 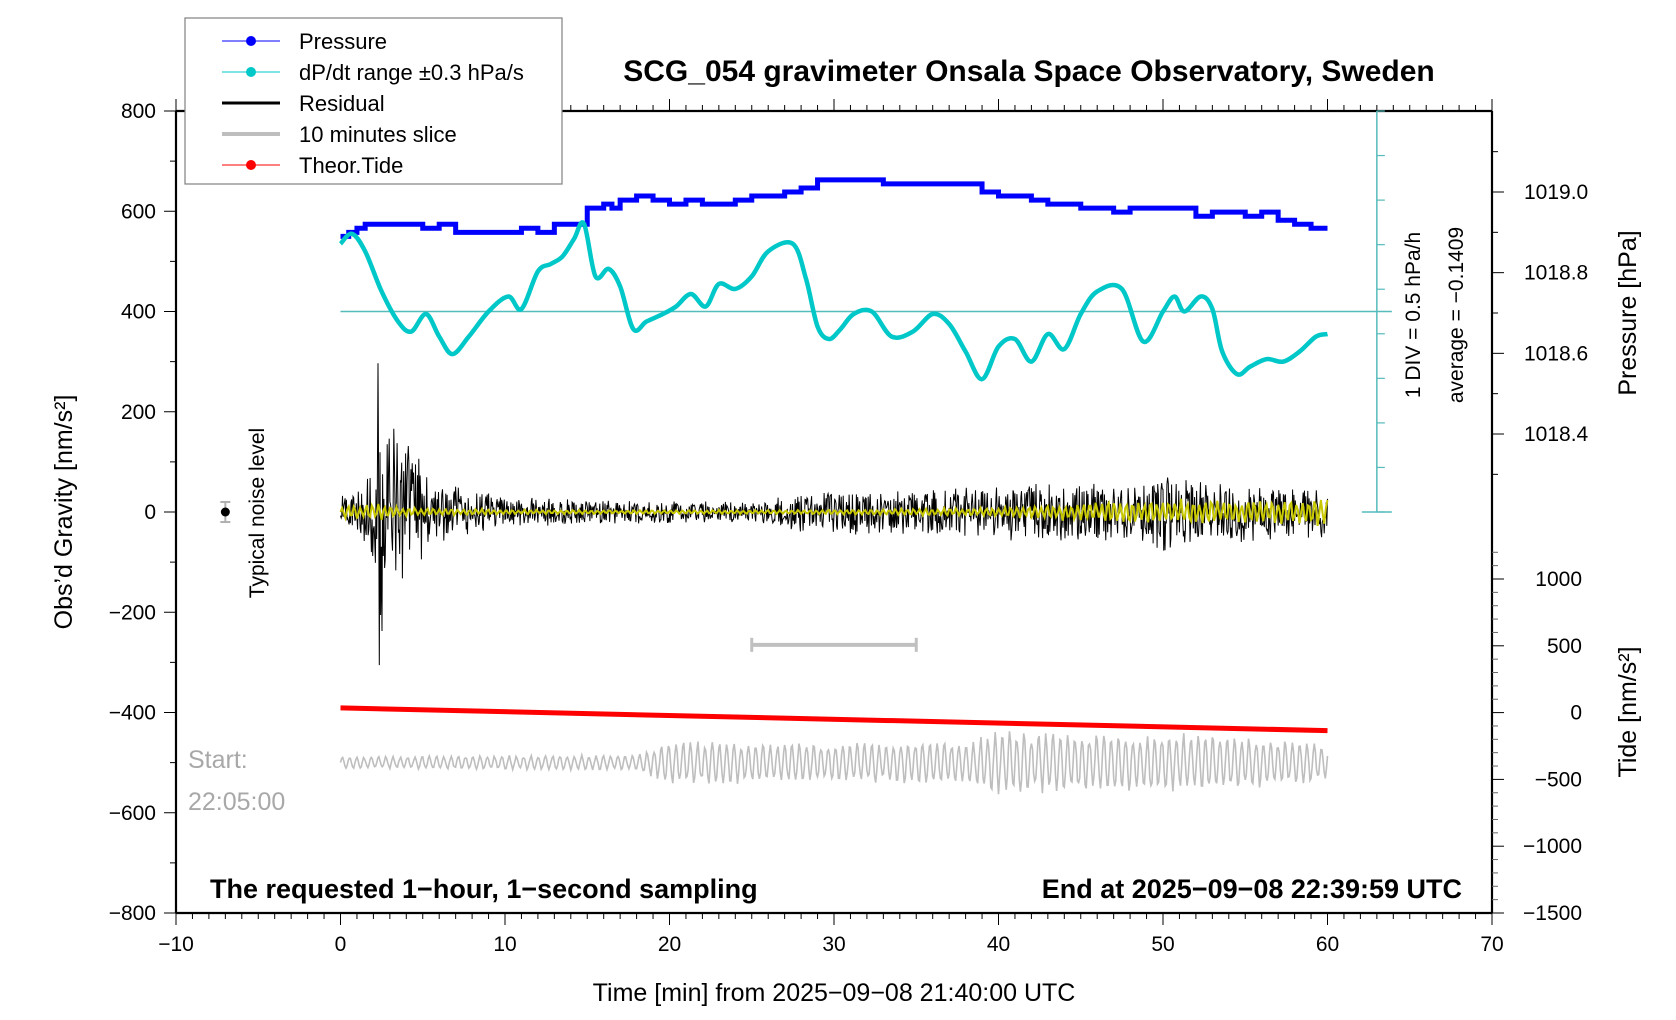 I want to click on x-axis-title: Time [min] from 2025−09−08 21:40:00 UTC, so click(x=834, y=993).